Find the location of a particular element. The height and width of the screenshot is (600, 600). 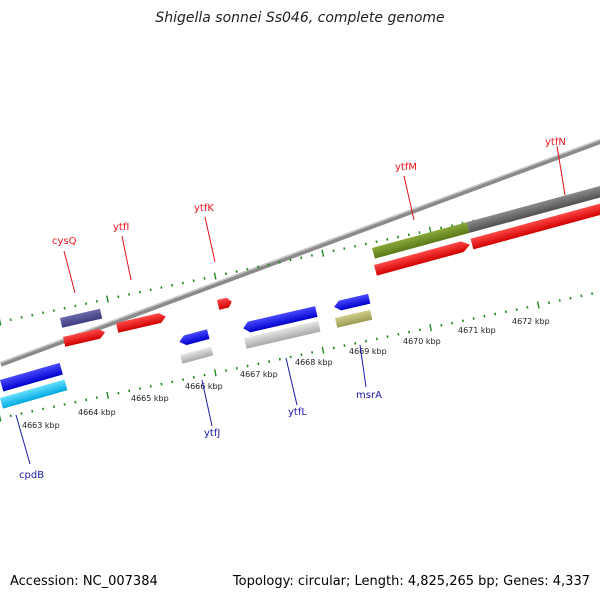

gene-label-ytfK: ytfK is located at coordinates (204, 208).